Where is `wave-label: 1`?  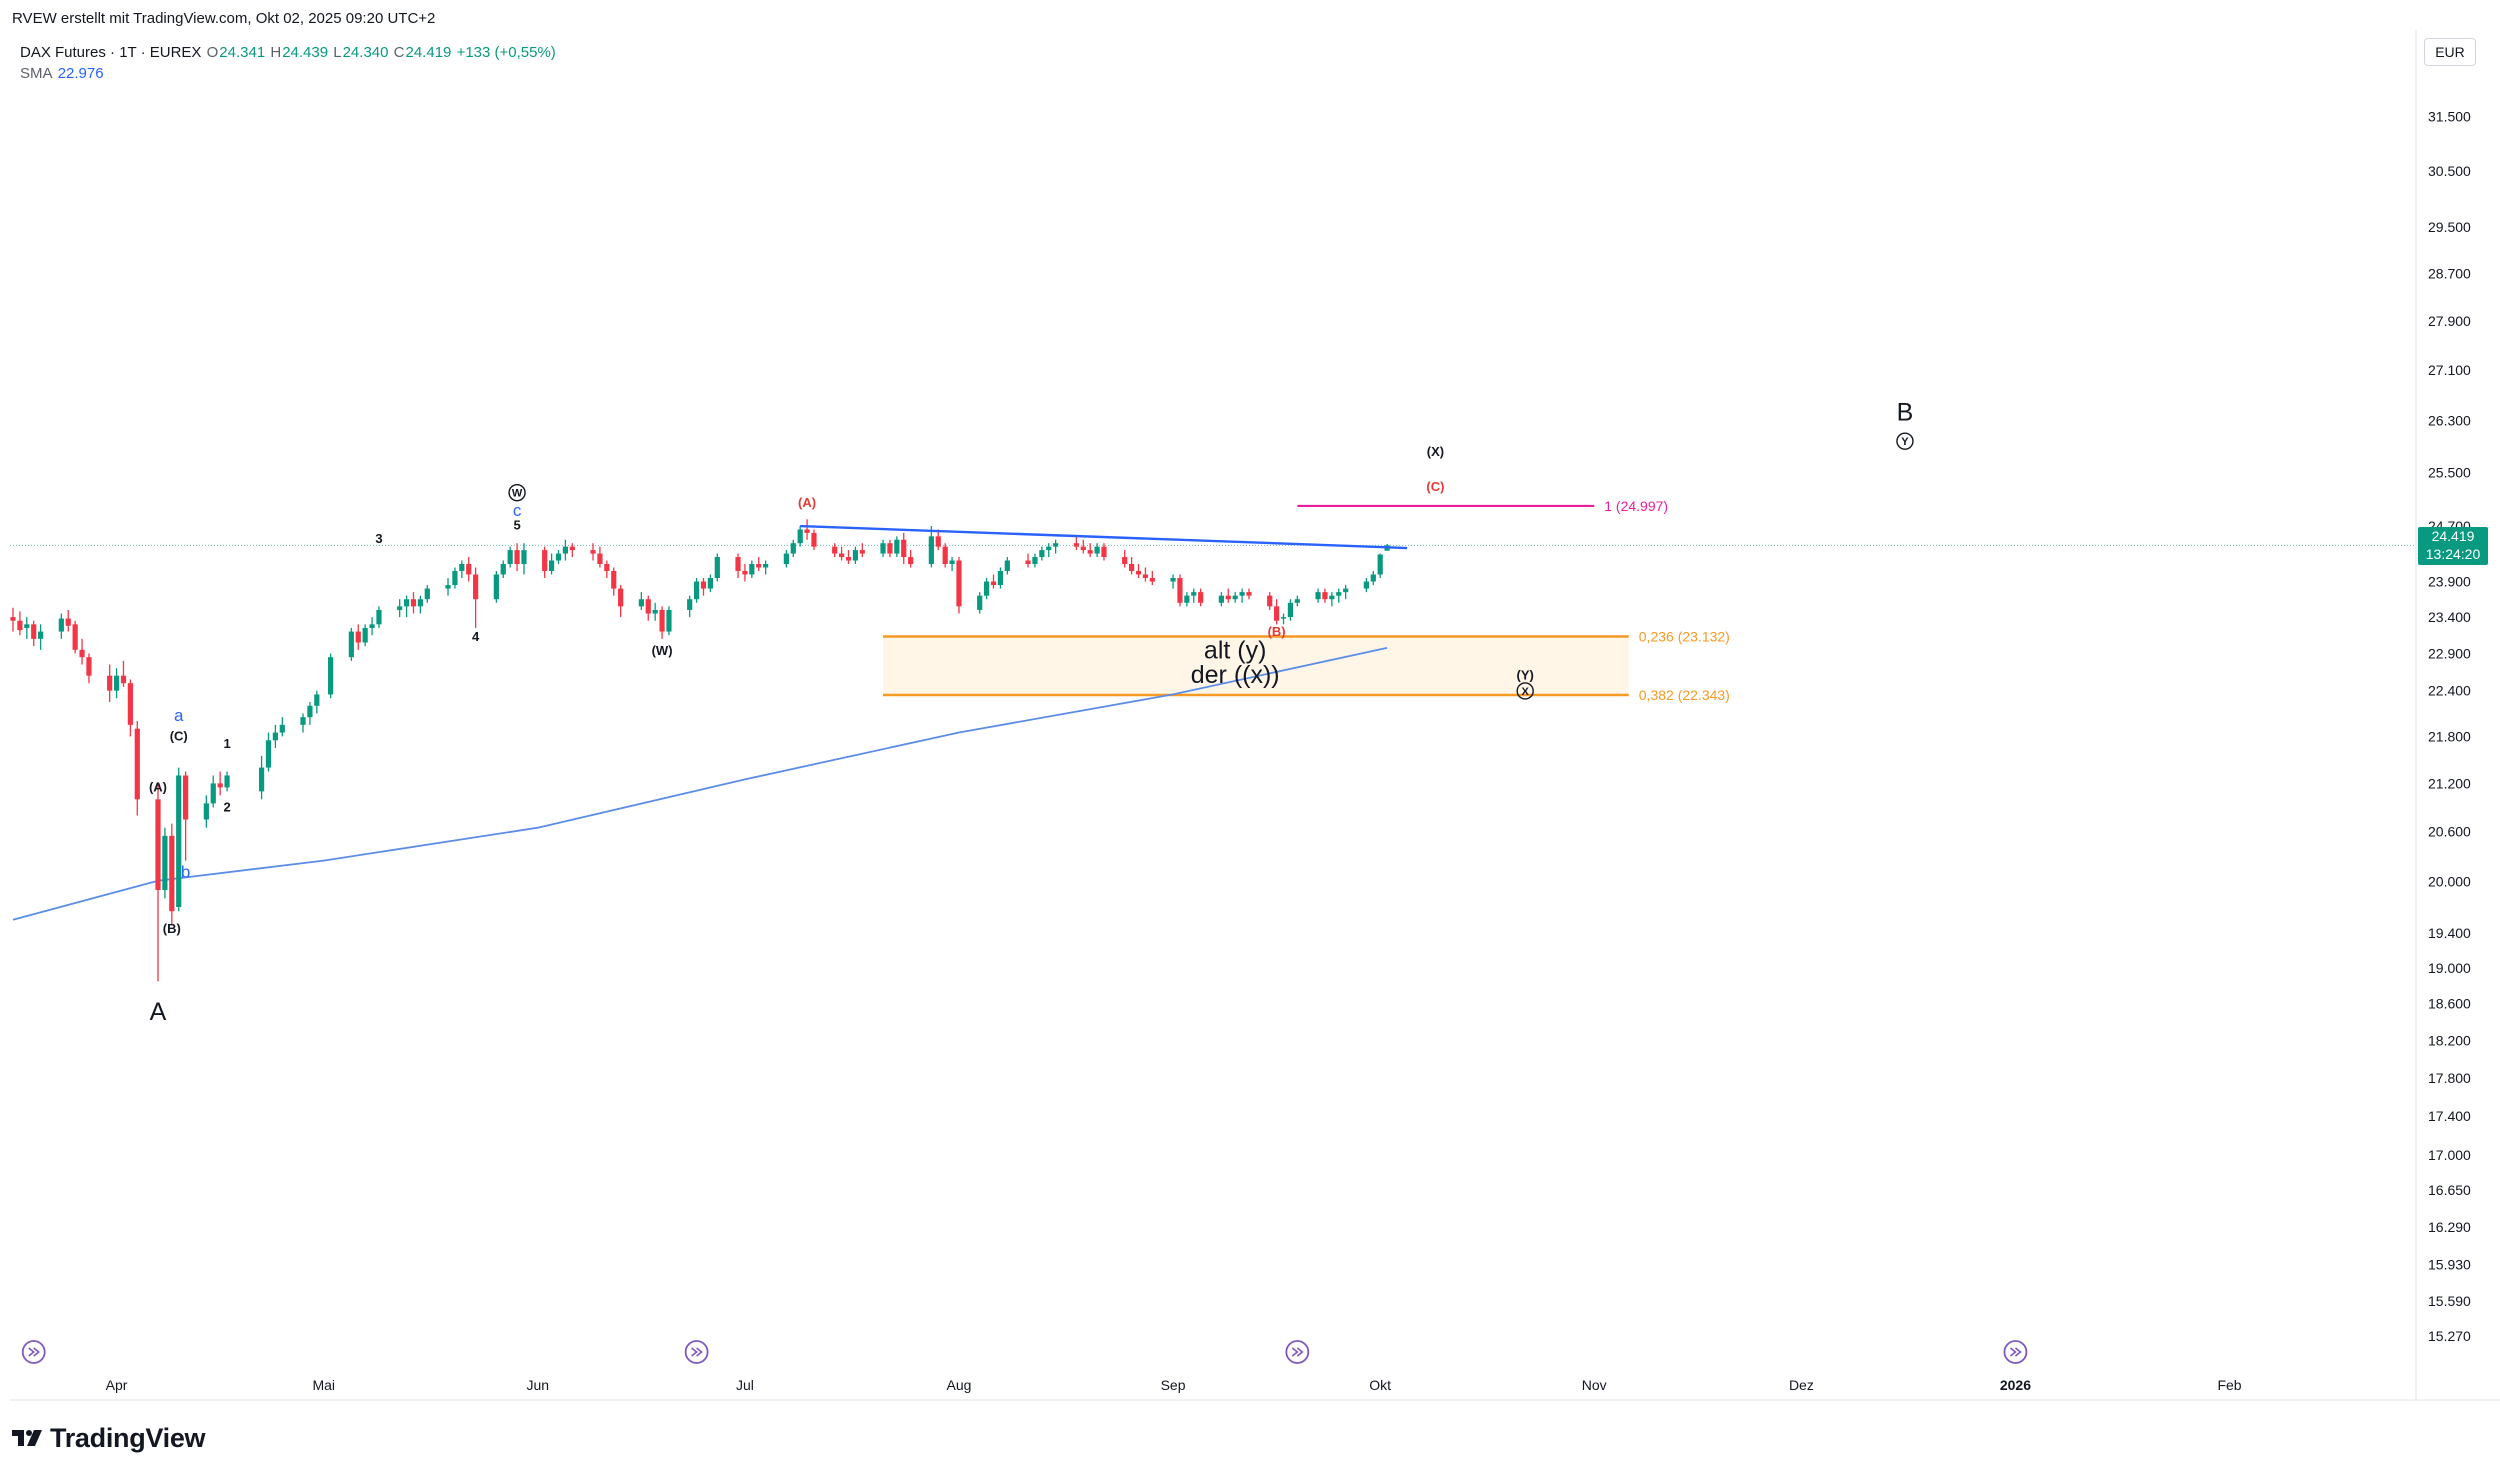
wave-label: 1 is located at coordinates (226, 743).